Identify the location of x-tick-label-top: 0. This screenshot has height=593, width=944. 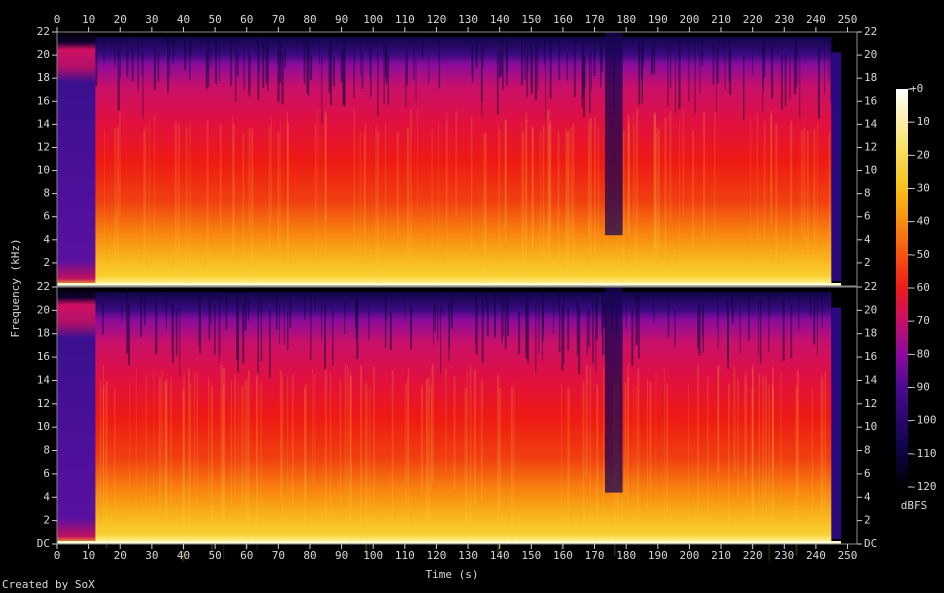
(57, 19).